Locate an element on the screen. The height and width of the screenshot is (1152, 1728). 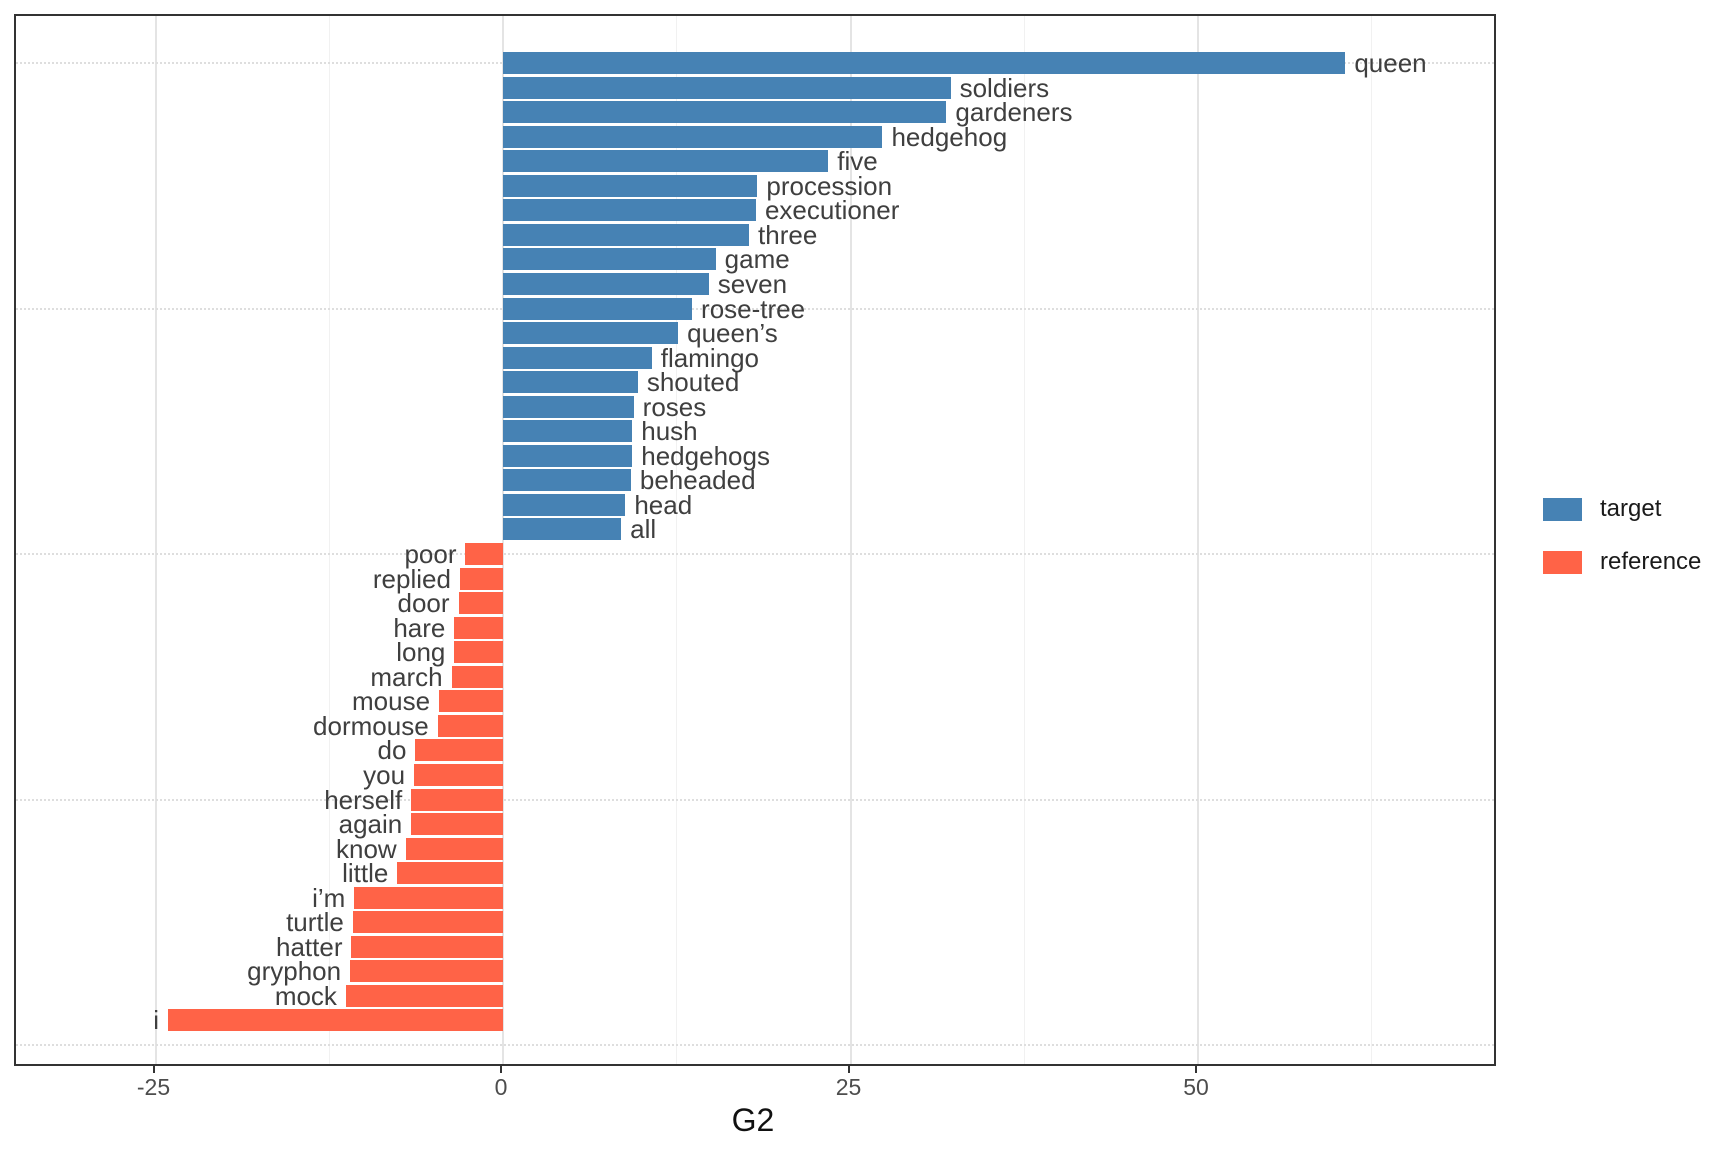
bar-shouted is located at coordinates (570, 382).